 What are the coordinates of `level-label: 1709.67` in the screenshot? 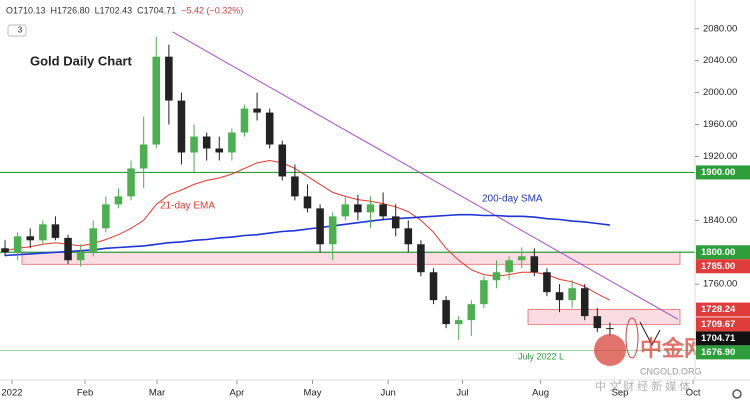 It's located at (718, 324).